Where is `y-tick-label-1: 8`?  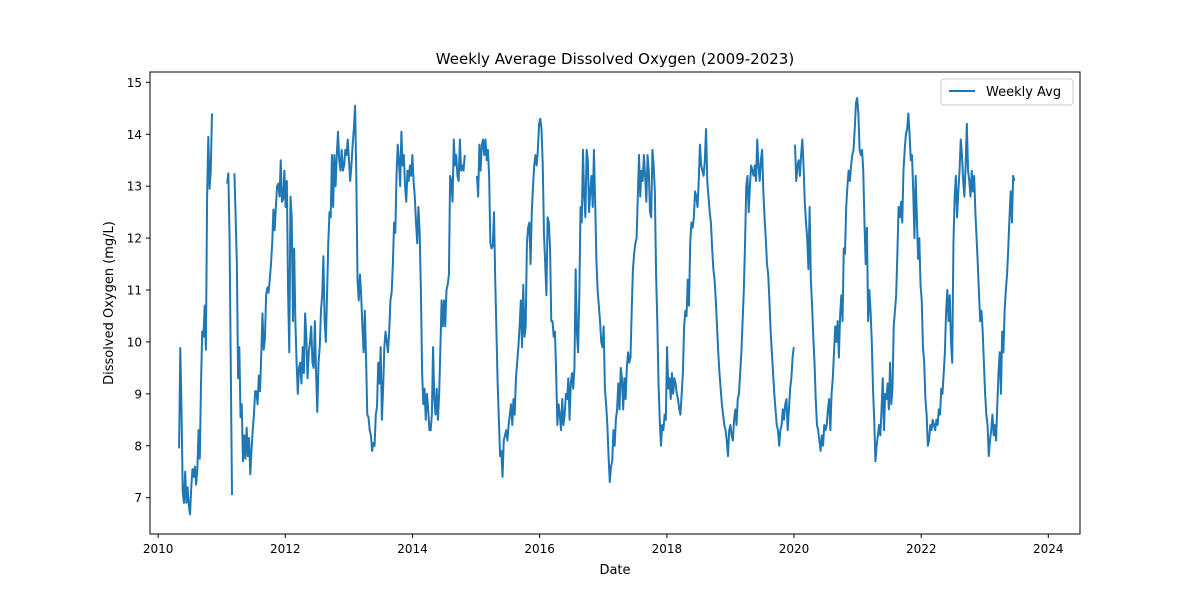
y-tick-label-1: 8 is located at coordinates (138, 446).